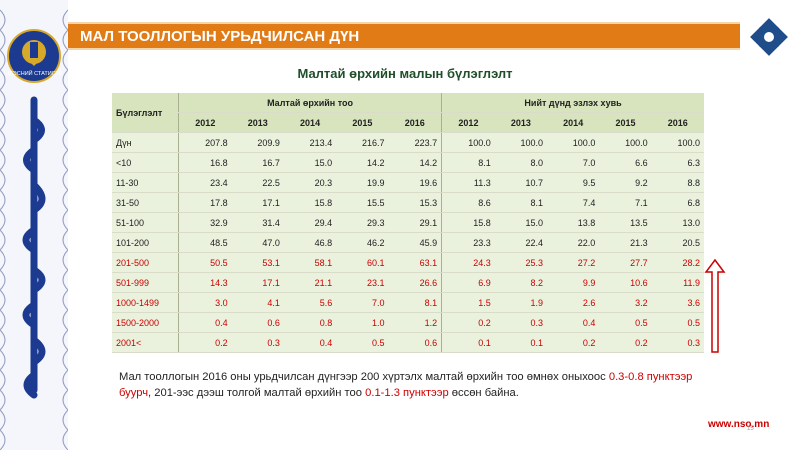 This screenshot has height=450, width=800. Describe the element at coordinates (406, 385) in the screenshot. I see `footnote-highlight1: 0.3-0.8 пунктээр буурч` at that location.